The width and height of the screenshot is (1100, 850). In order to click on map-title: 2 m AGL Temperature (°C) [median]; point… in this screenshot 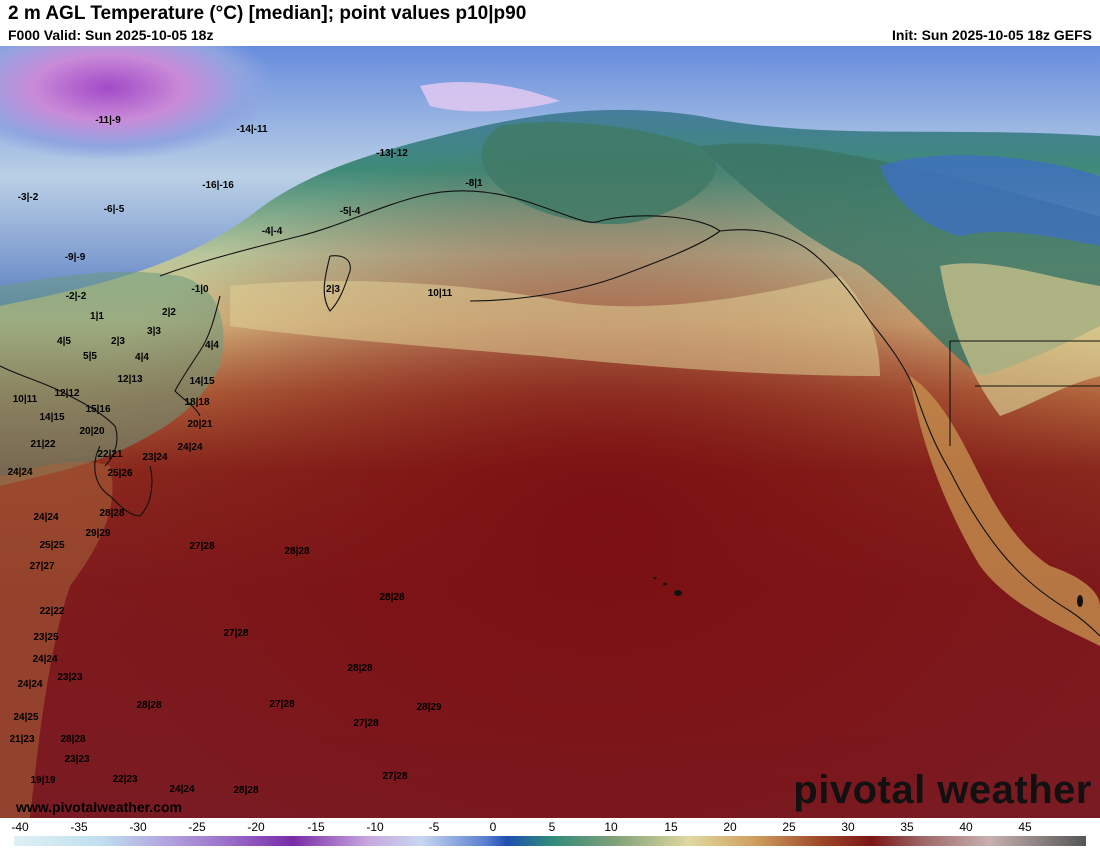, I will do `click(267, 13)`.